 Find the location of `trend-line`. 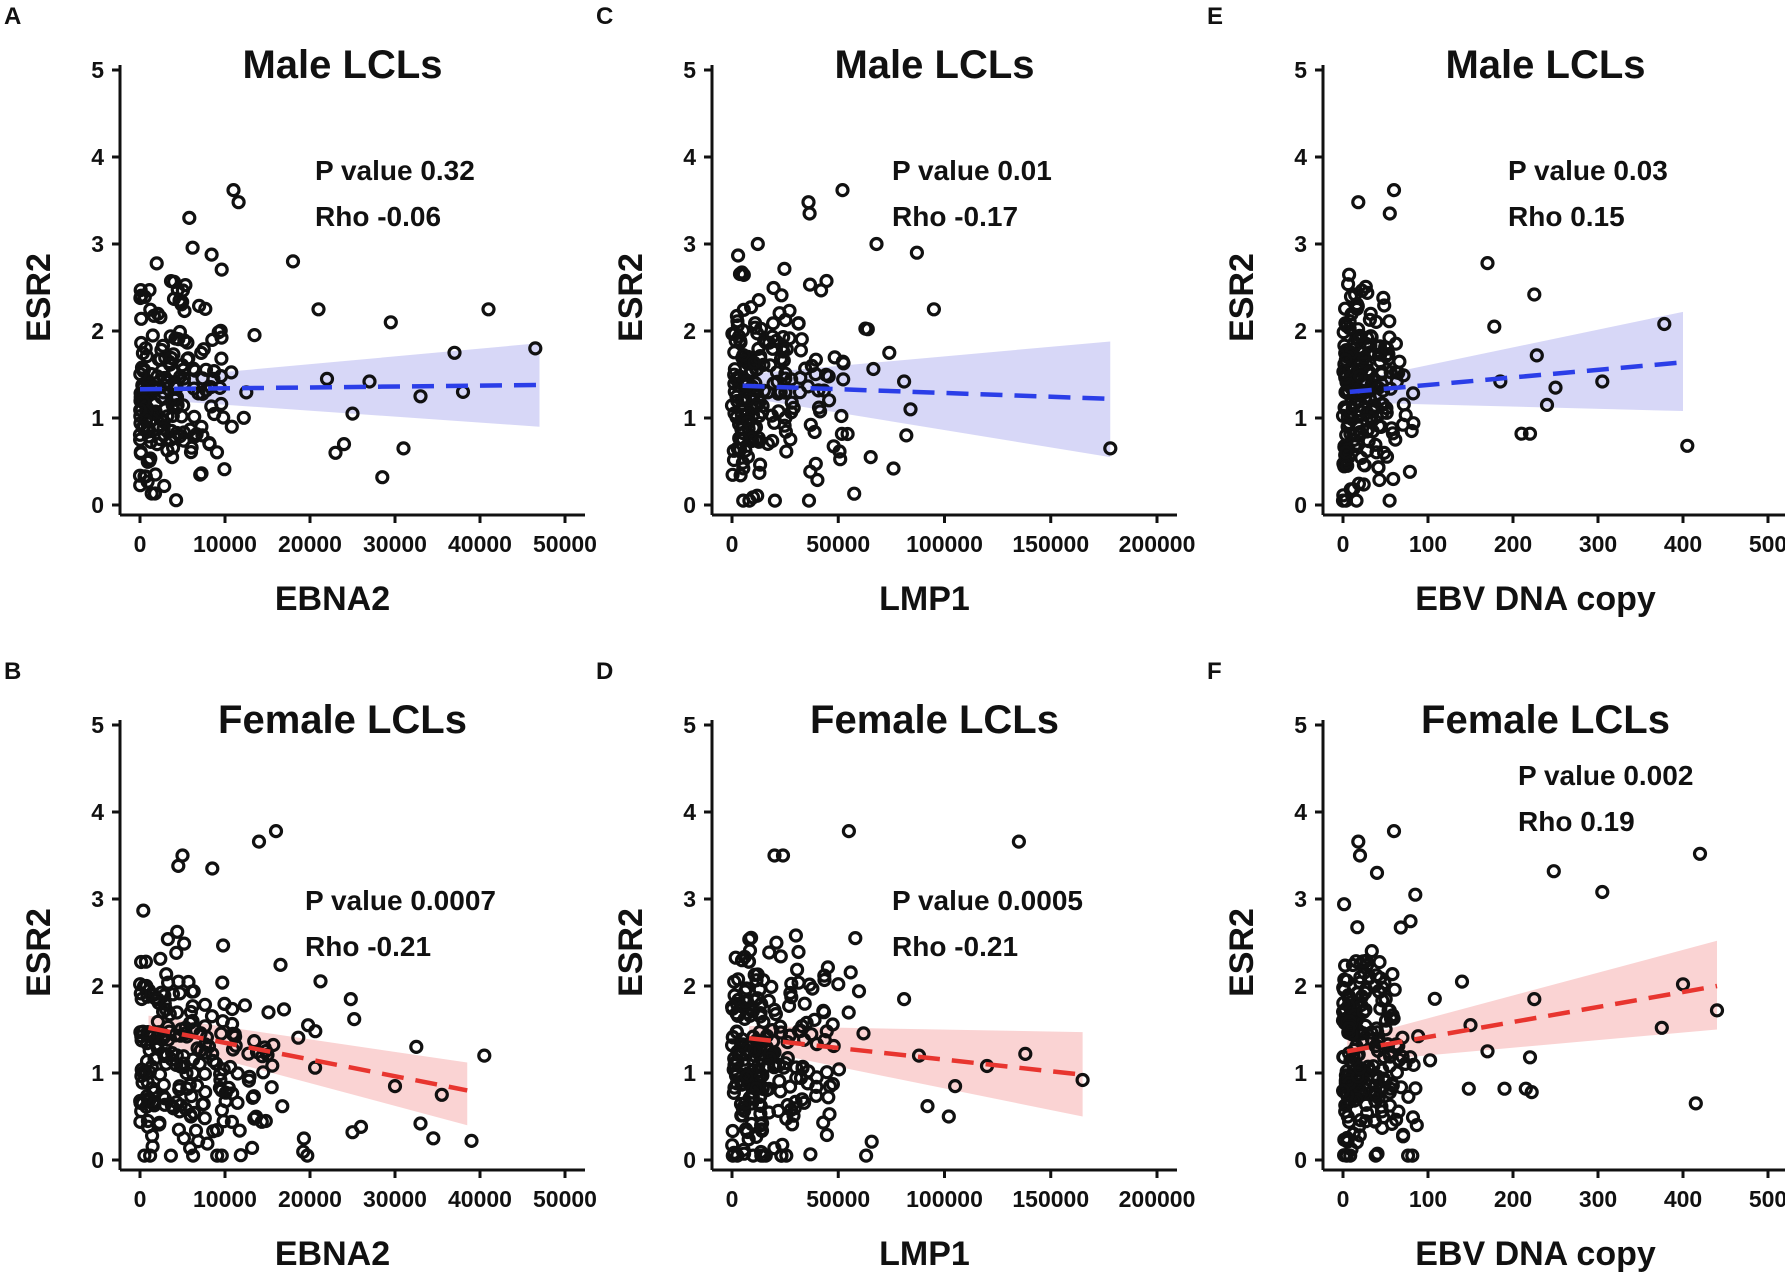

trend-line is located at coordinates (915, 1056).